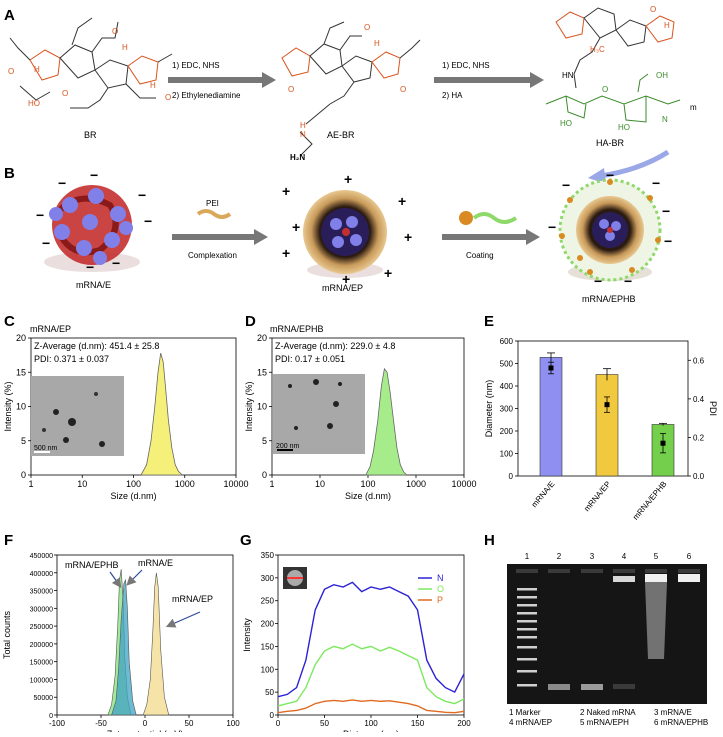 The image size is (723, 737). I want to click on x-tick-label: 1000, so click(416, 484).